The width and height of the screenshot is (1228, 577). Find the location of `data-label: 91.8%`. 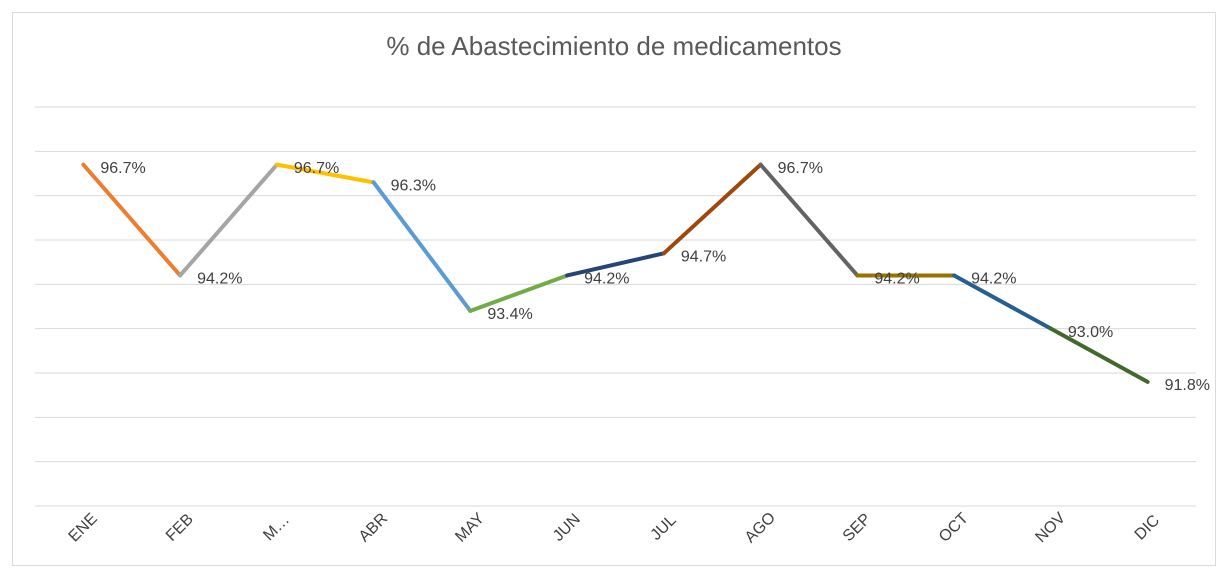

data-label: 91.8% is located at coordinates (1187, 385).